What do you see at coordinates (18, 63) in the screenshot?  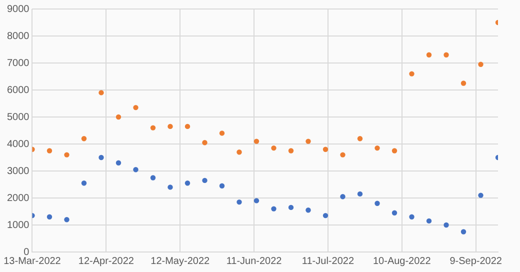 I see `y-tick-label: 7000` at bounding box center [18, 63].